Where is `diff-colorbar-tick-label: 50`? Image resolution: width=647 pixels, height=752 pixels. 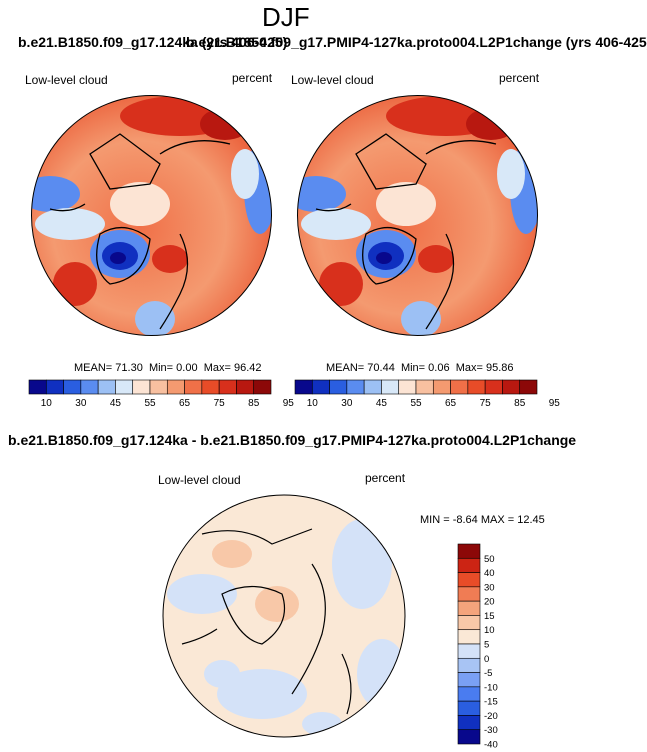
diff-colorbar-tick-label: 50 is located at coordinates (489, 559).